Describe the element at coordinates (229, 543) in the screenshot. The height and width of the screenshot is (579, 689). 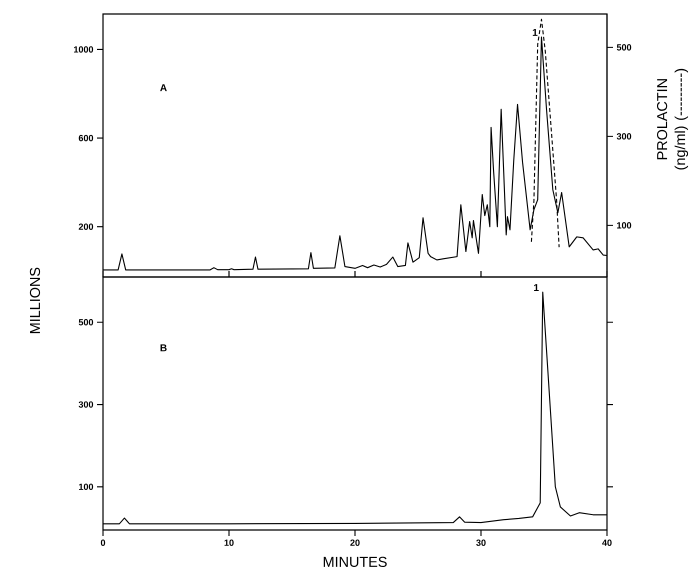
I see `x-tick-label: 10` at that location.